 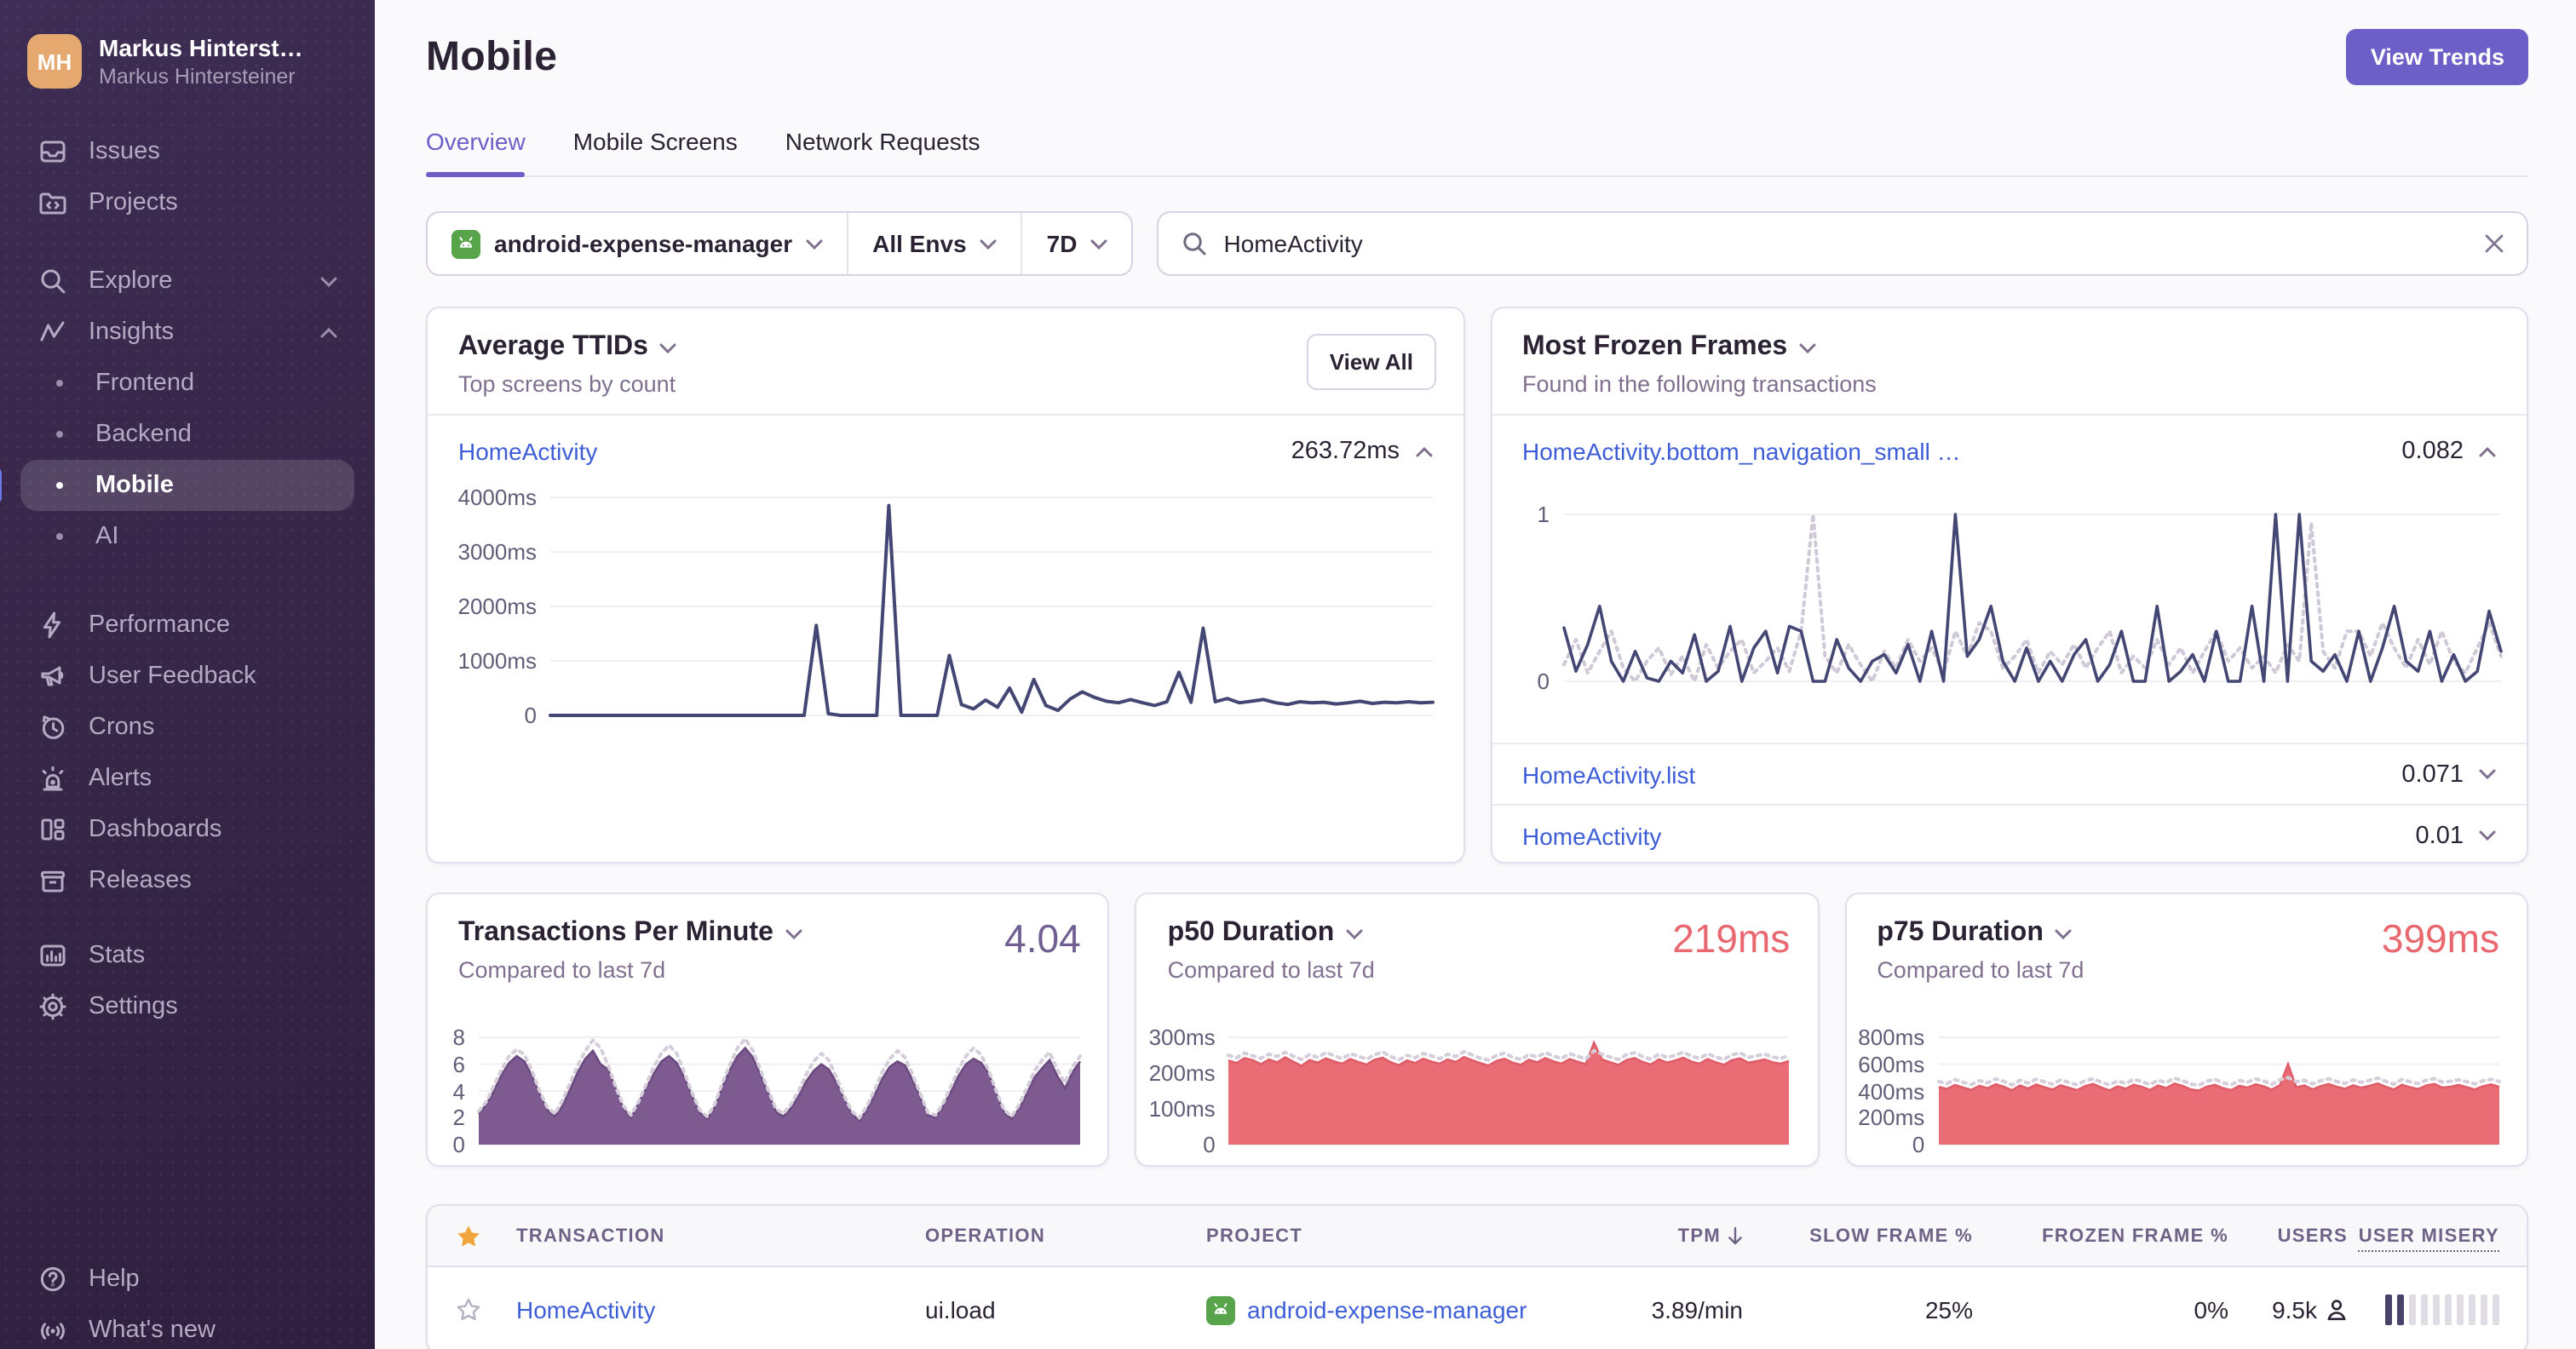 What do you see at coordinates (2429, 1239) in the screenshot?
I see `col-user-misery: USER MISERY` at bounding box center [2429, 1239].